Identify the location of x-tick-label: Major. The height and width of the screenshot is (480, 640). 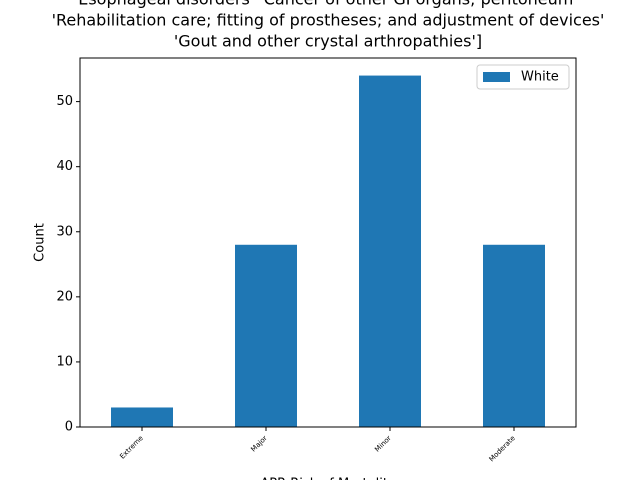
(258, 443).